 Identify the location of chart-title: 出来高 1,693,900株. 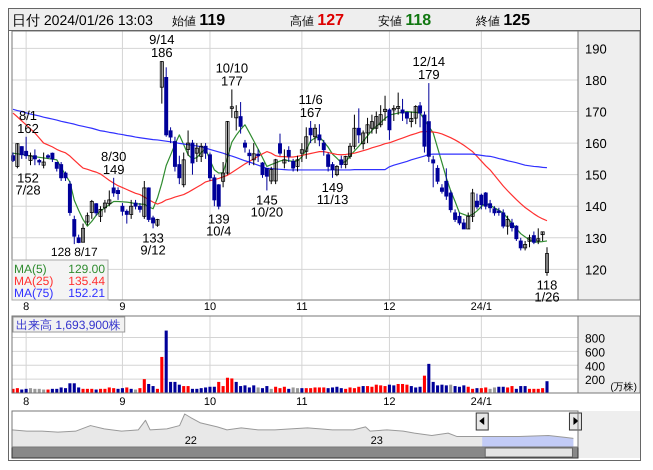
(68, 325).